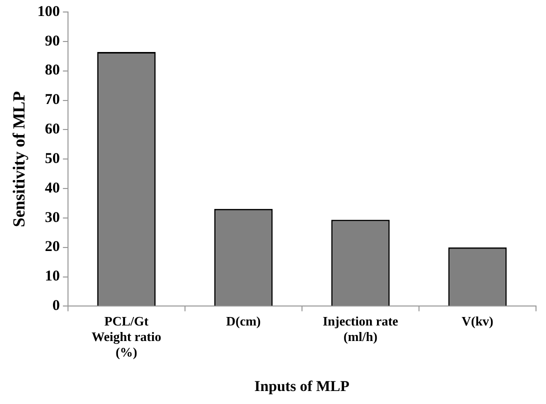 The image size is (546, 404). I want to click on y-tick-label: 60, so click(52, 130).